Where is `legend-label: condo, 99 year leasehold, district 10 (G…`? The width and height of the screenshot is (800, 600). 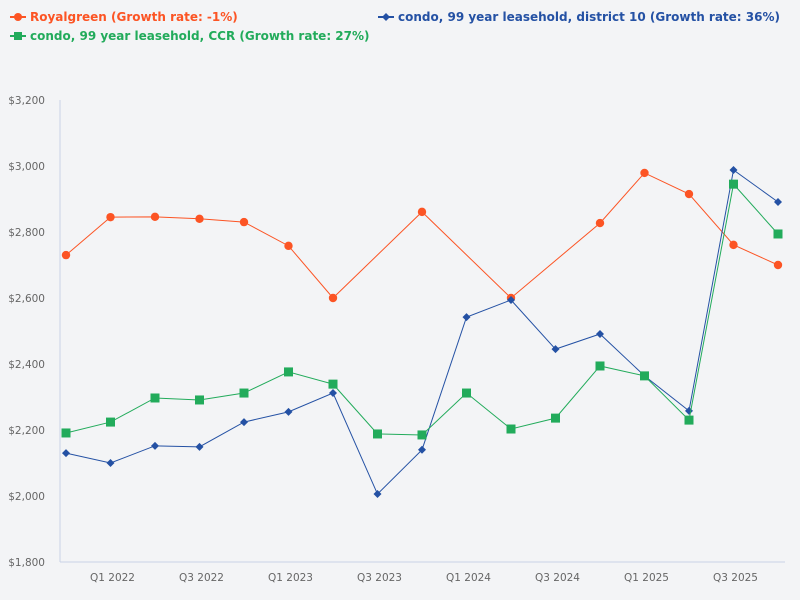 legend-label: condo, 99 year leasehold, district 10 (G… is located at coordinates (589, 17).